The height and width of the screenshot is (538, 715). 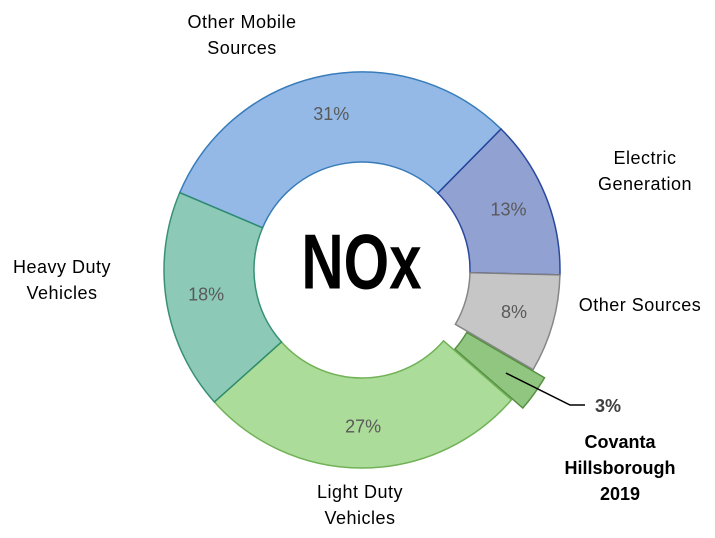 What do you see at coordinates (608, 406) in the screenshot?
I see `value-label: 3%` at bounding box center [608, 406].